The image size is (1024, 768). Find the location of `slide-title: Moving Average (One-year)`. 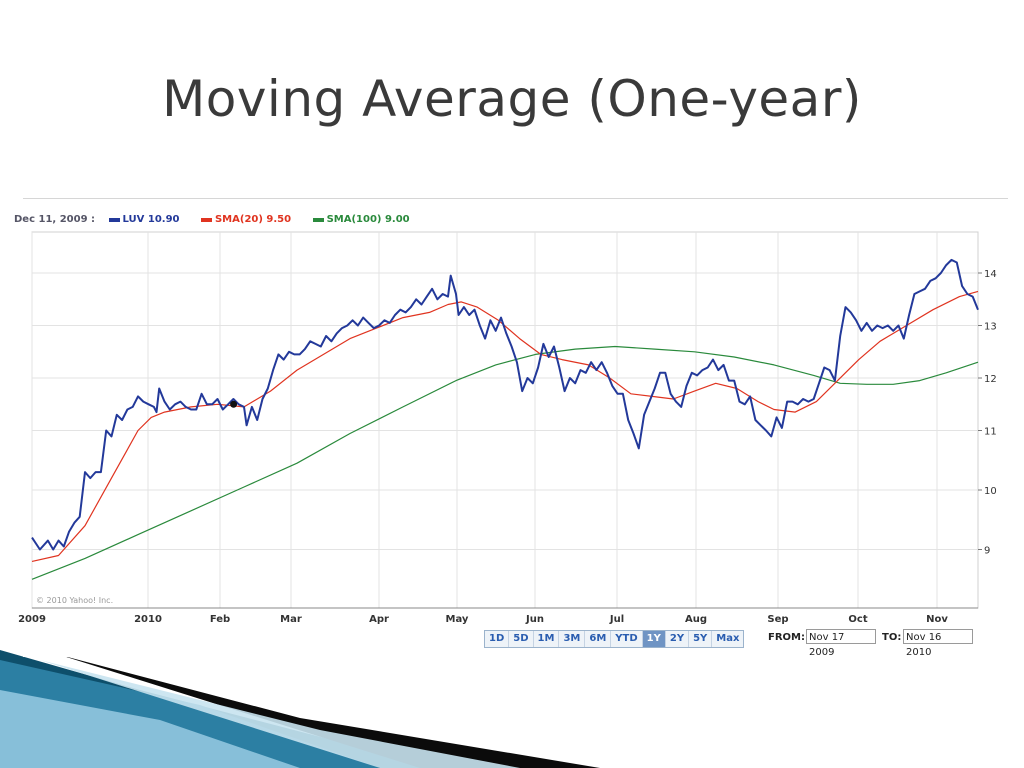

slide-title: Moving Average (One-year) is located at coordinates (512, 99).